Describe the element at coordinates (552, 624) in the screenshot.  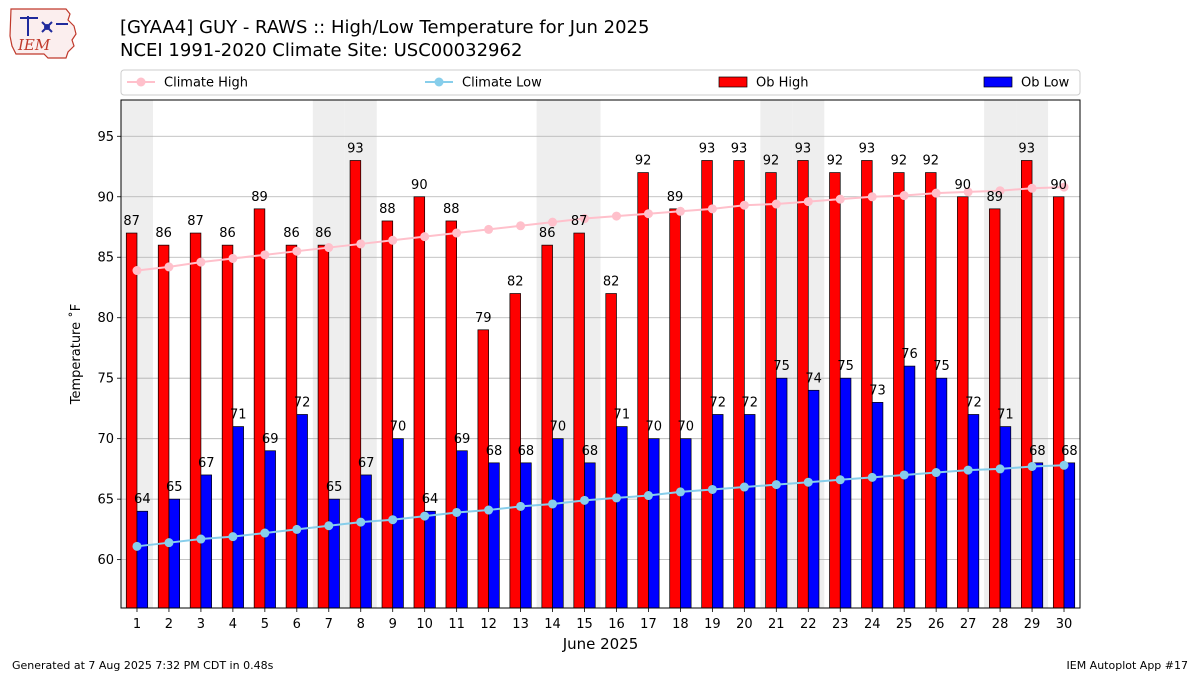
I see `x-tick-label: 14` at that location.